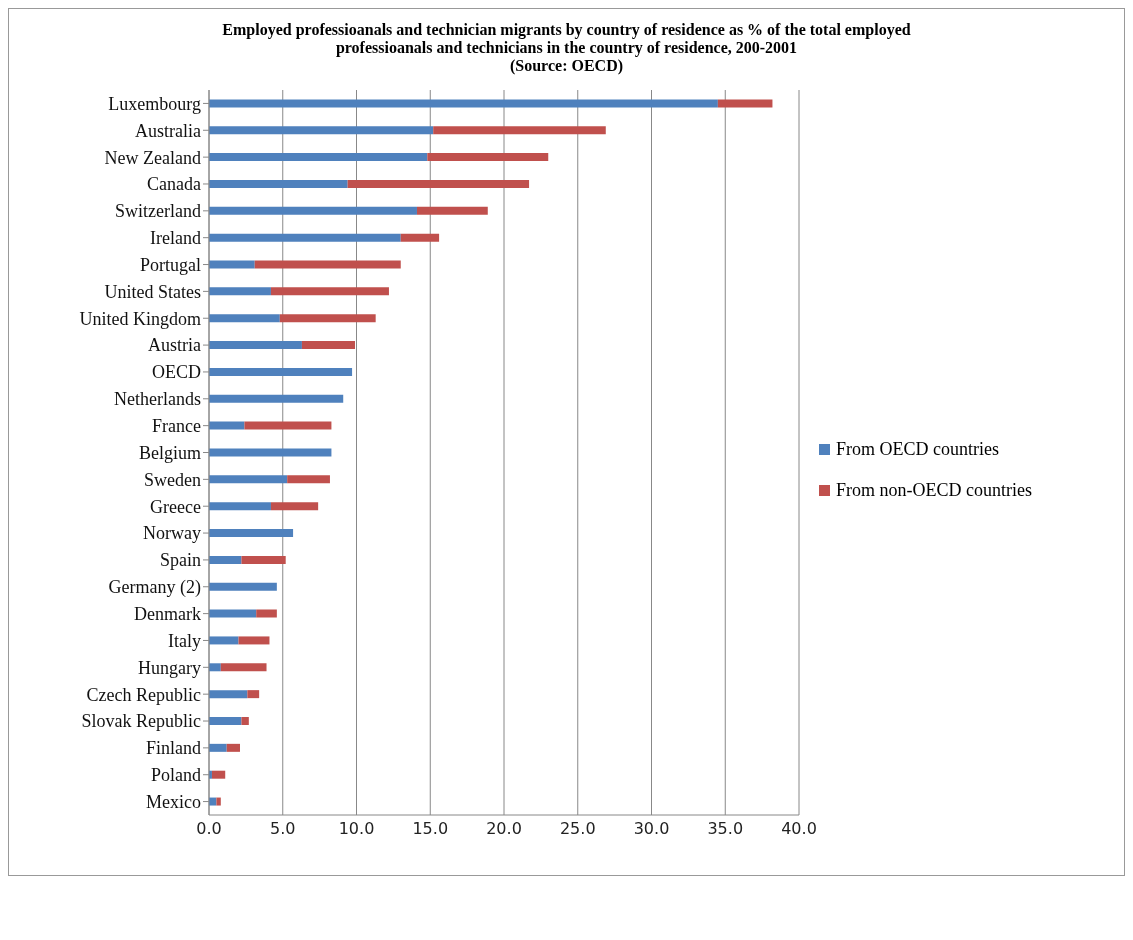 The image size is (1133, 940). Describe the element at coordinates (174, 345) in the screenshot. I see `y-tick-label: Austria` at that location.